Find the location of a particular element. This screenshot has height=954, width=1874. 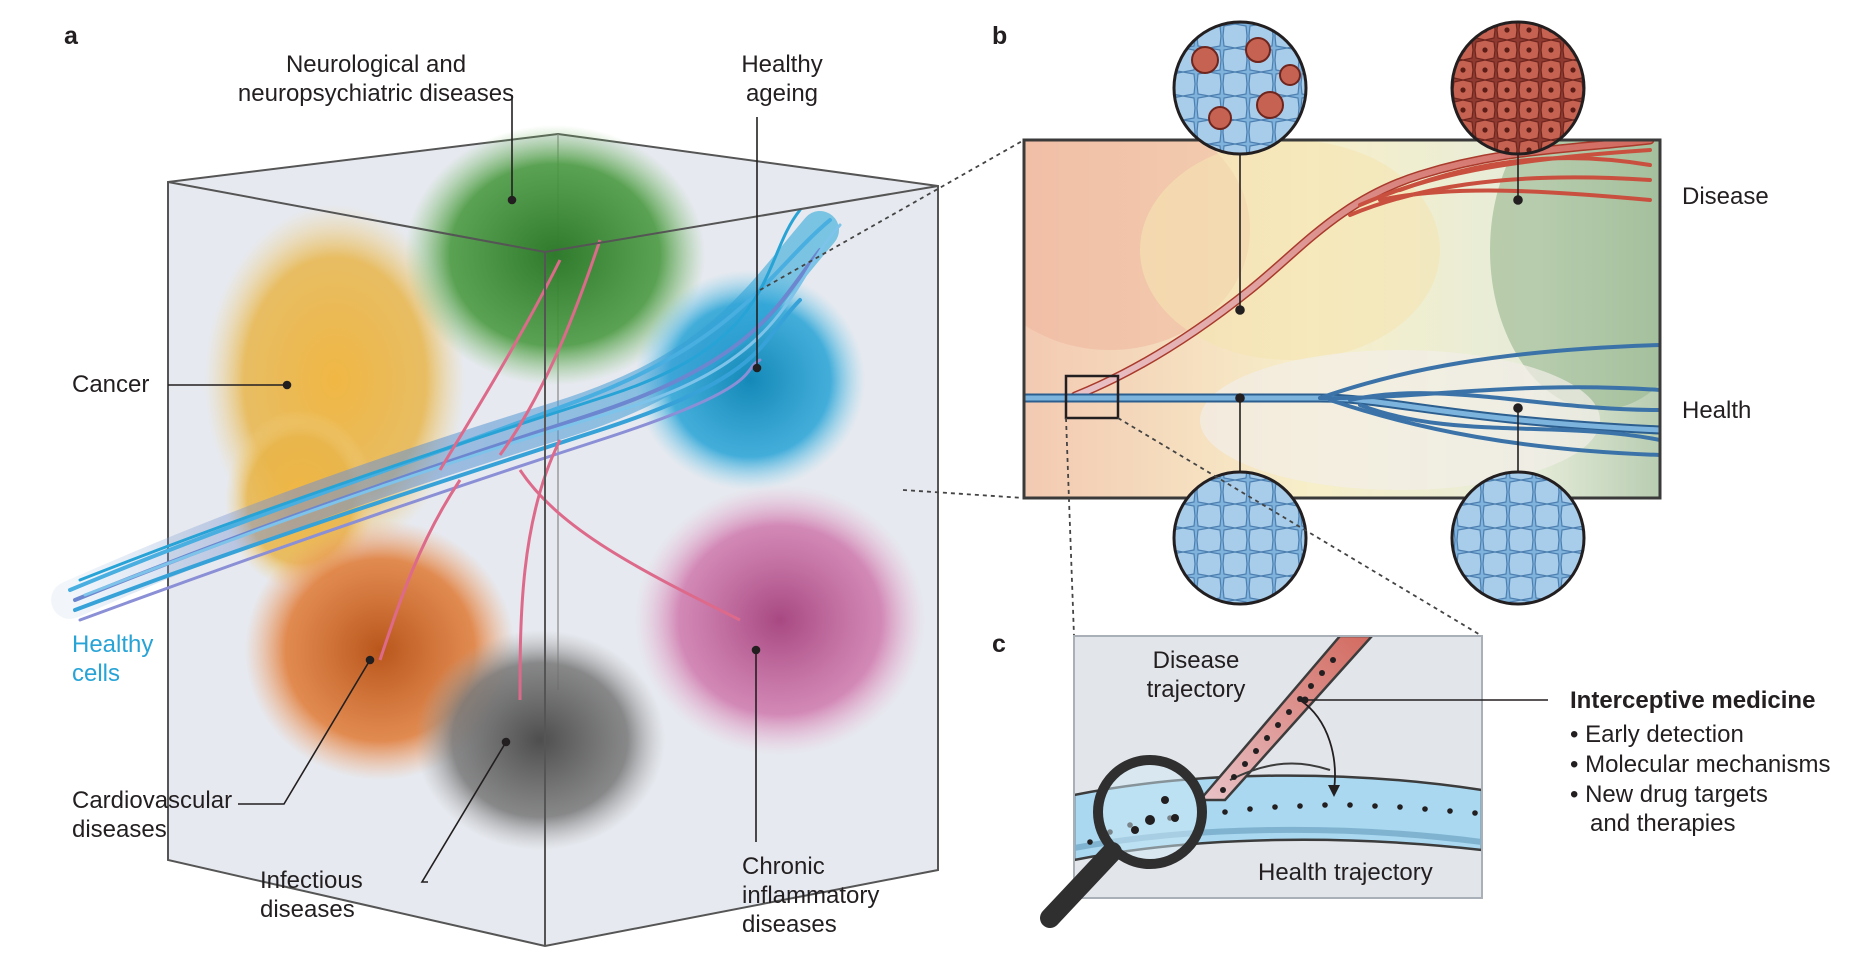

panel-c is located at coordinates (1294, 781).